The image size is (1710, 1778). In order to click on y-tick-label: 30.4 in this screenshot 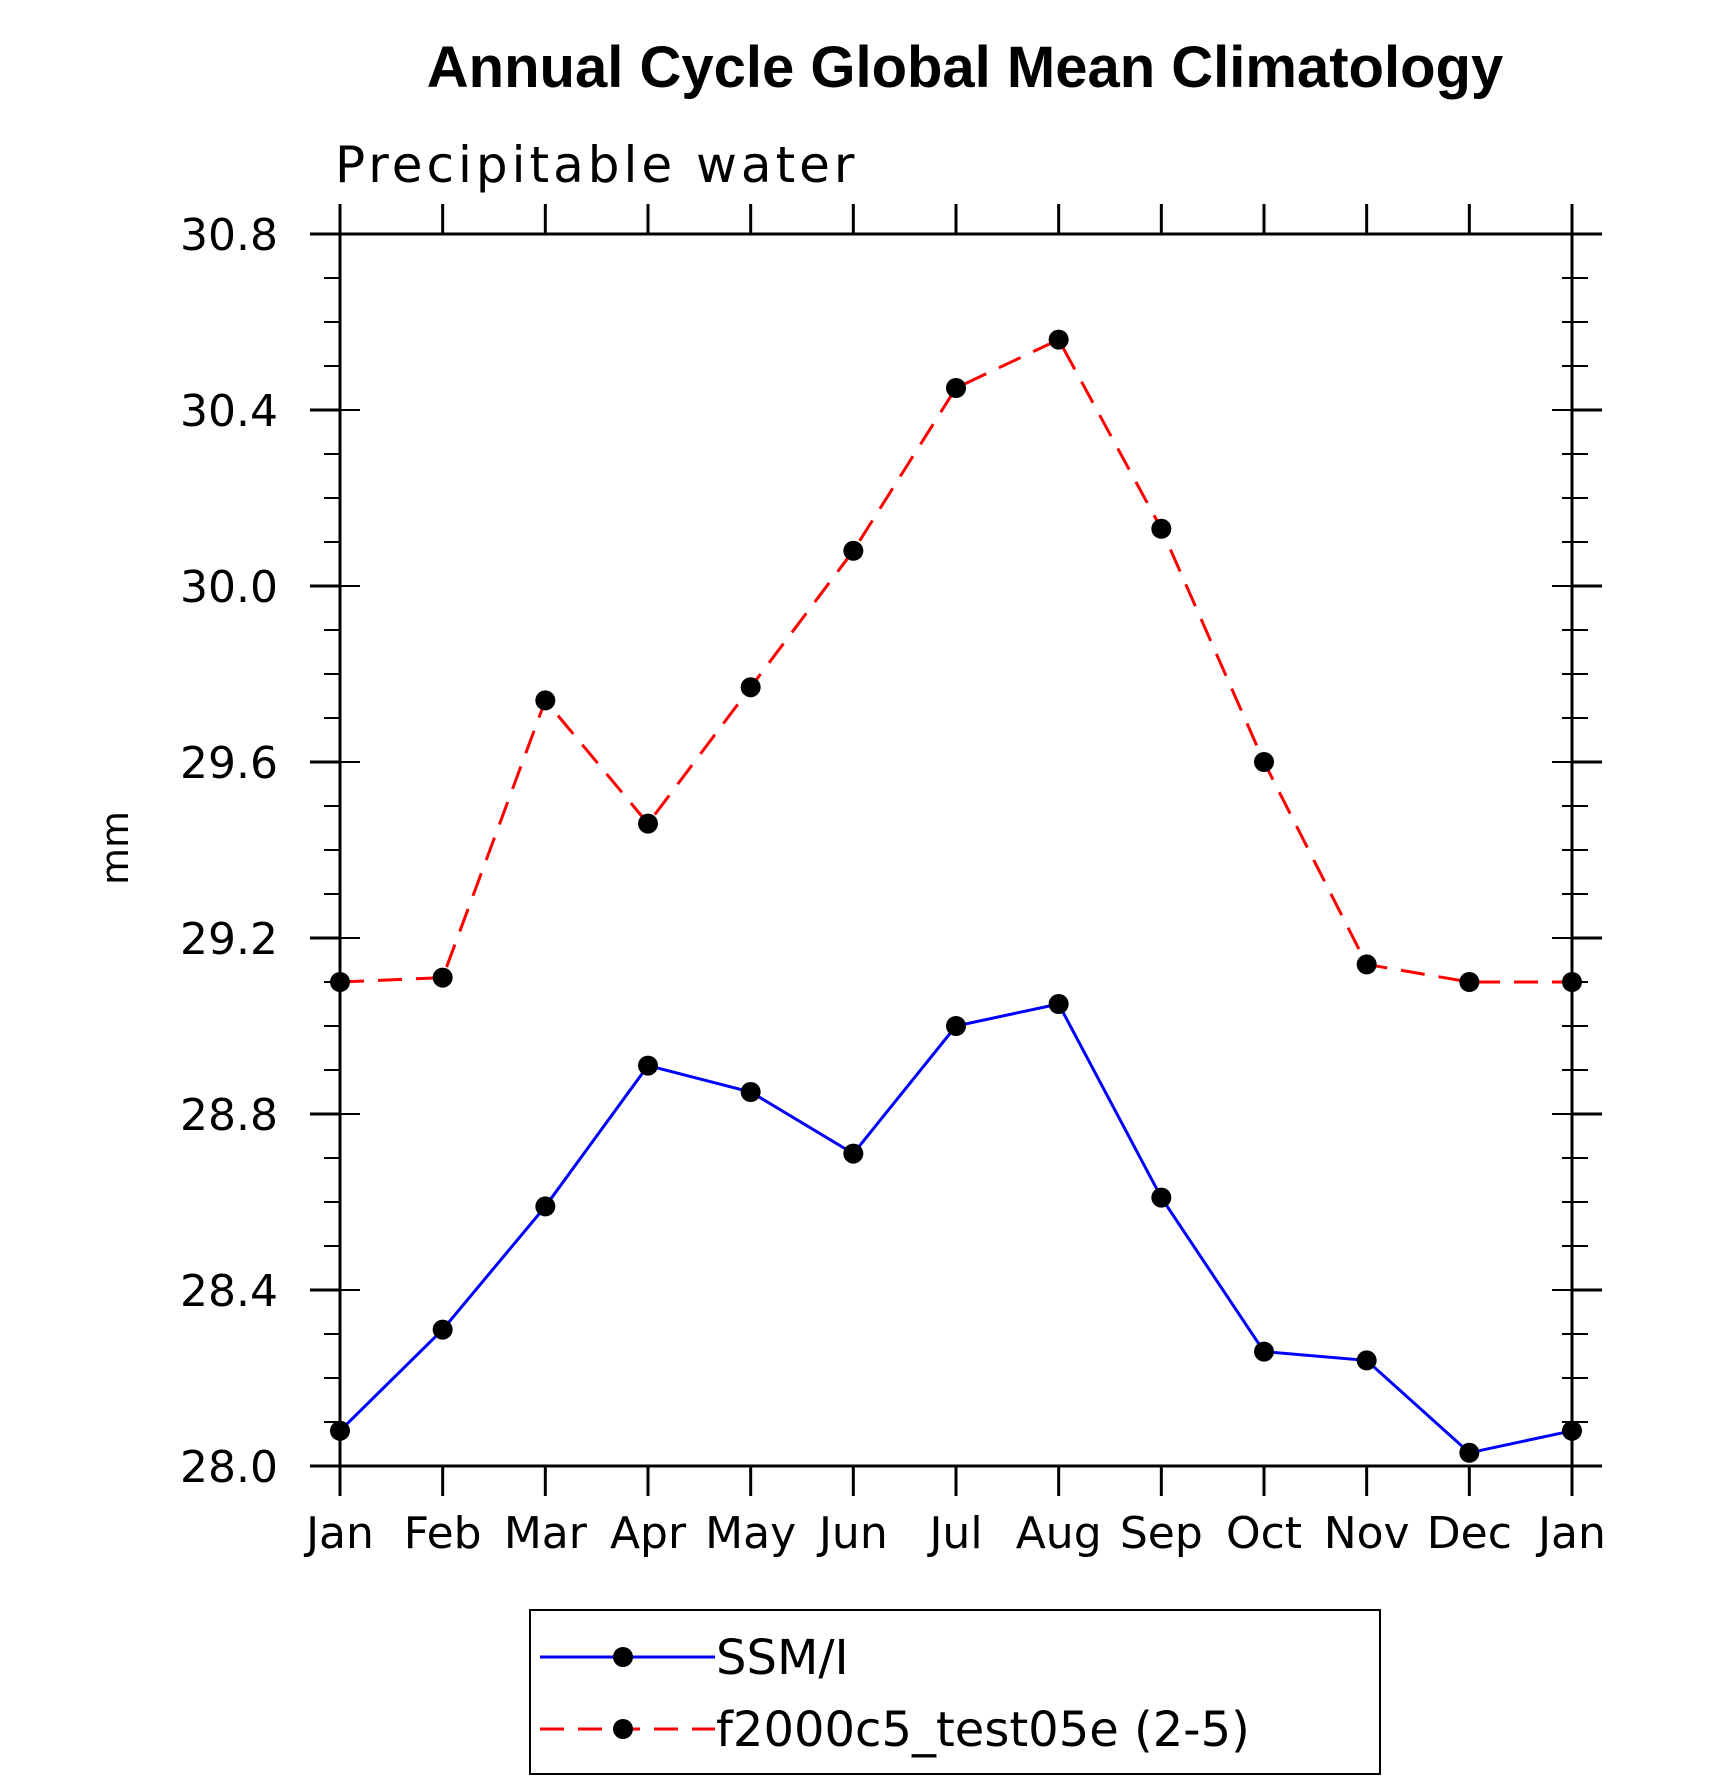, I will do `click(229, 411)`.